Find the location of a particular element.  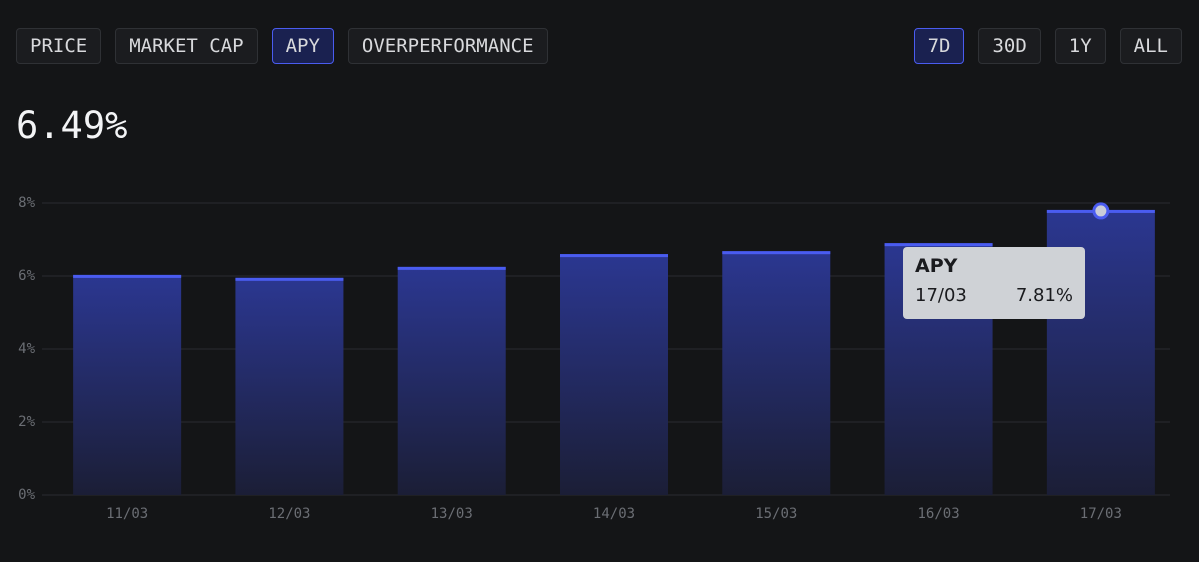

tab-button: 7D is located at coordinates (939, 46).